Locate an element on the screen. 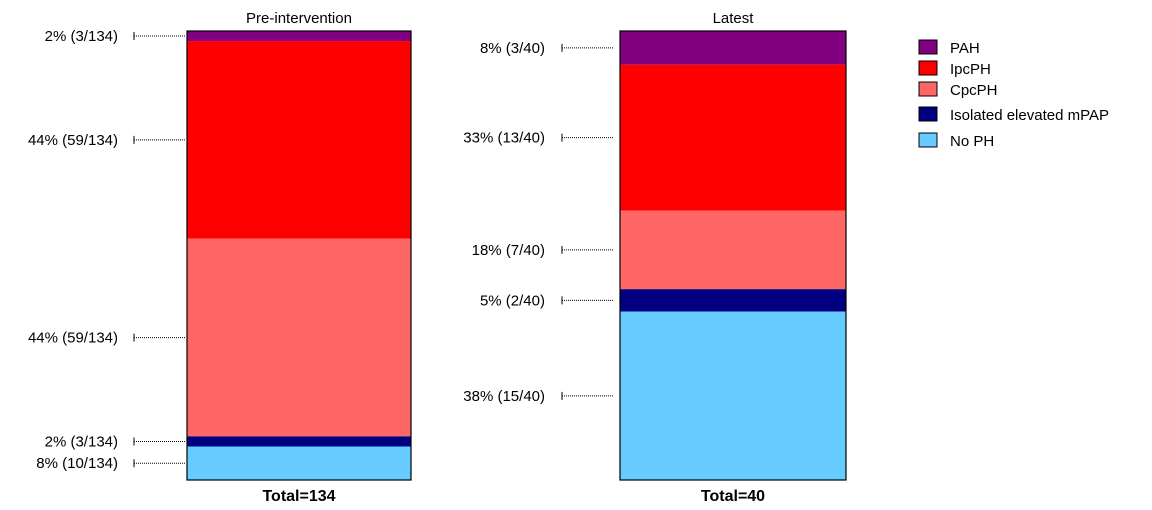  leader-latest-cpcph is located at coordinates (587, 249).